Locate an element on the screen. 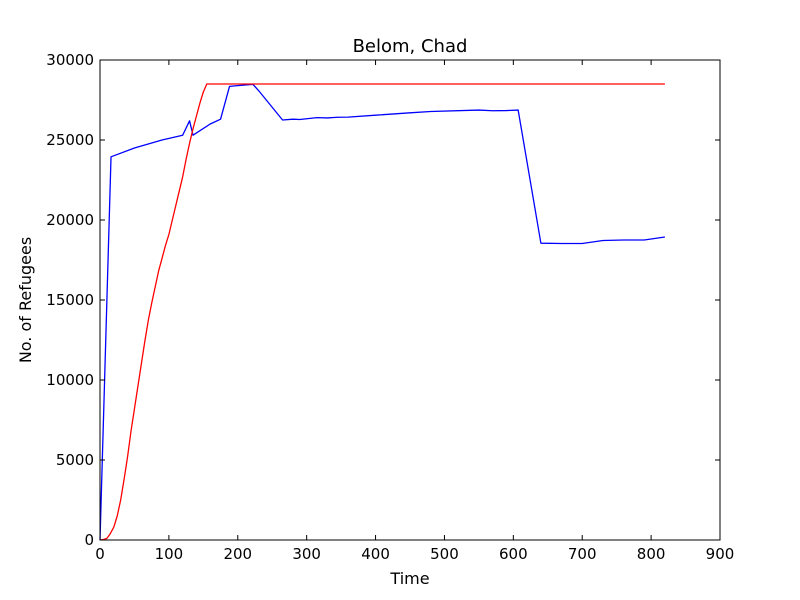 The image size is (800, 600). y-tick-label: 20000 is located at coordinates (70, 220).